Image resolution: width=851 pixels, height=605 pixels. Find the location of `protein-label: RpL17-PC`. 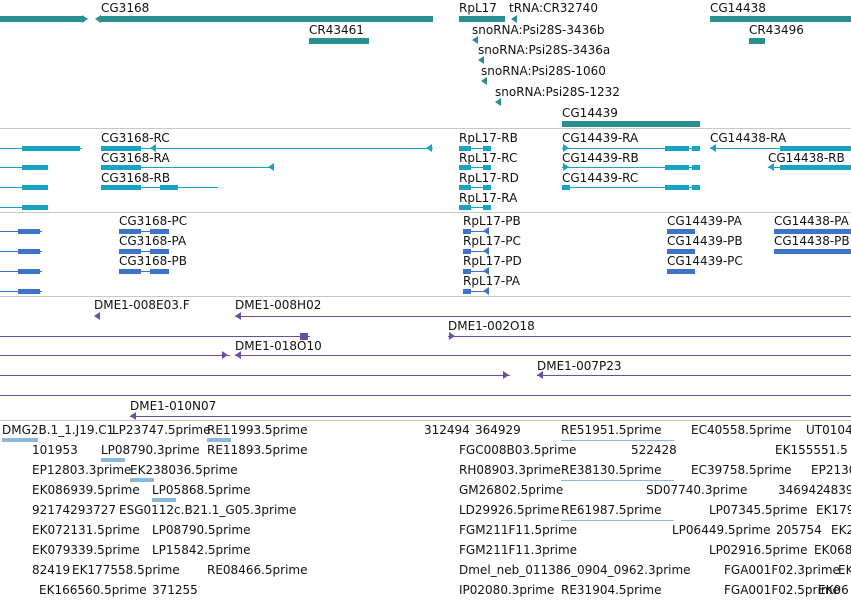

protein-label: RpL17-PC is located at coordinates (492, 241).